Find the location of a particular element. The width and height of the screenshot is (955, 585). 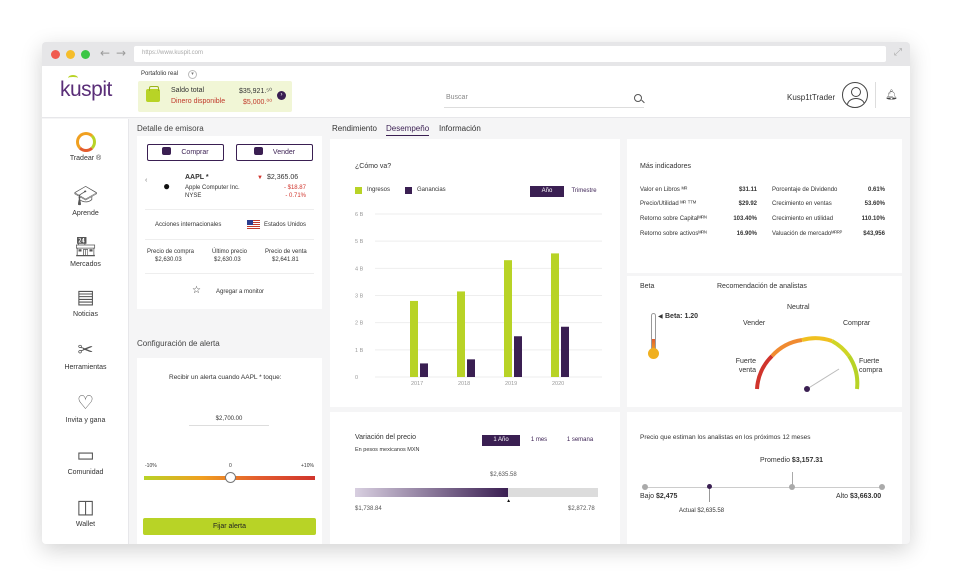

toggle-year: Año is located at coordinates (547, 191).